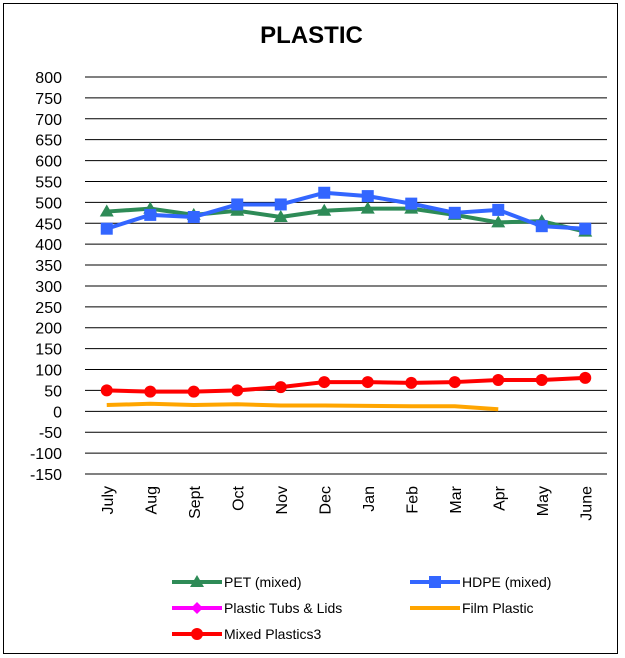  Describe the element at coordinates (57, 412) in the screenshot. I see `y-tick-label: 0` at that location.